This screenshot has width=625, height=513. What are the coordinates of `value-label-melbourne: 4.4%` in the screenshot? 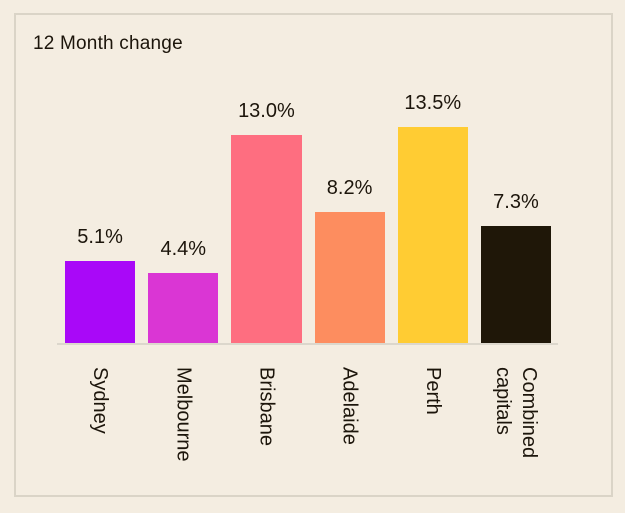 It's located at (183, 249).